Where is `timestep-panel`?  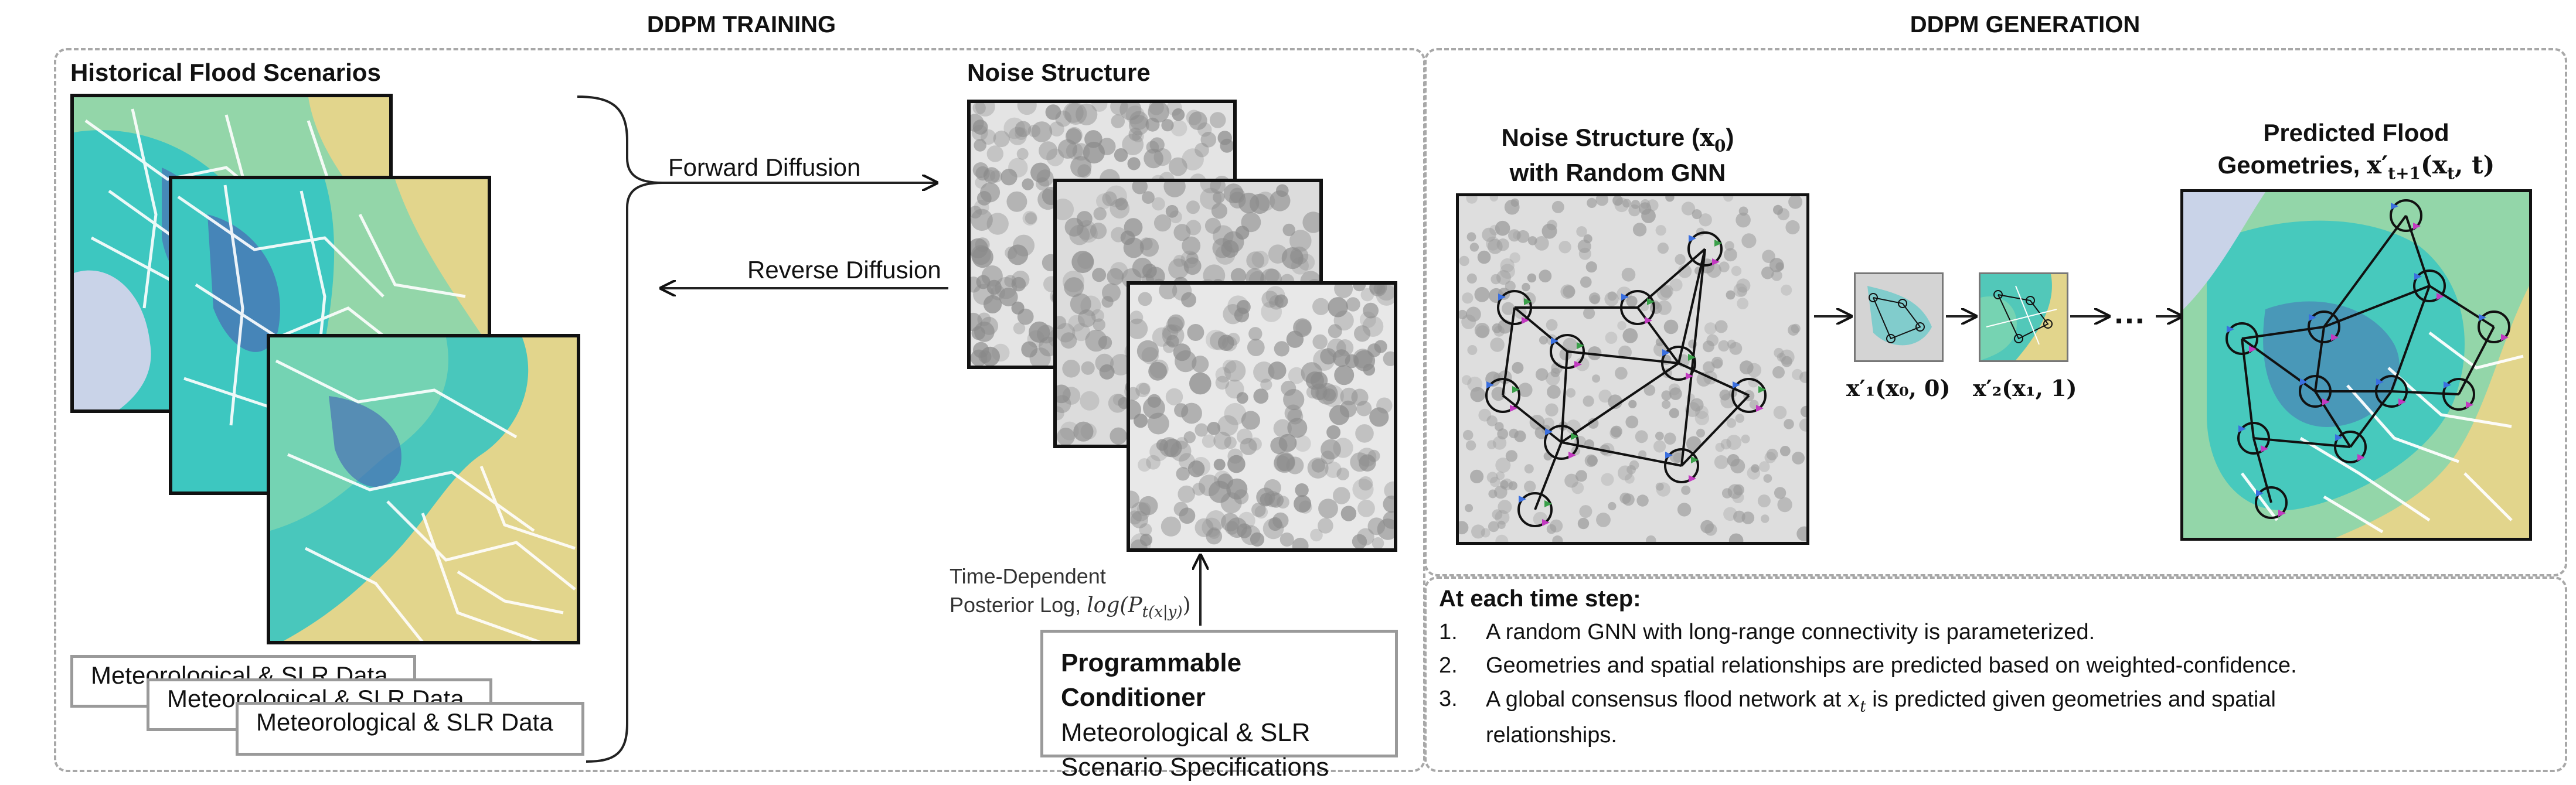 timestep-panel is located at coordinates (1995, 674).